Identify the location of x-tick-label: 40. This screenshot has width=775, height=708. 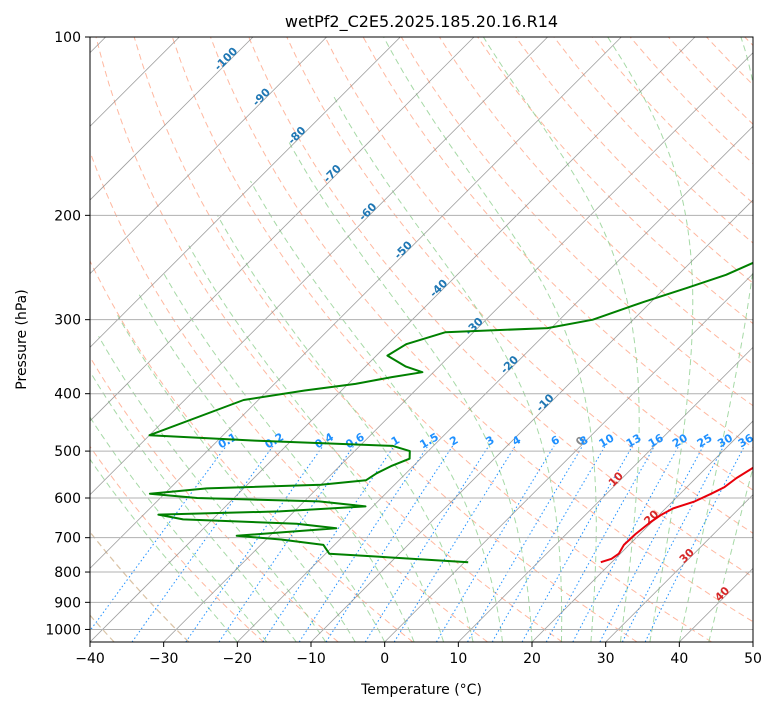
(679, 659).